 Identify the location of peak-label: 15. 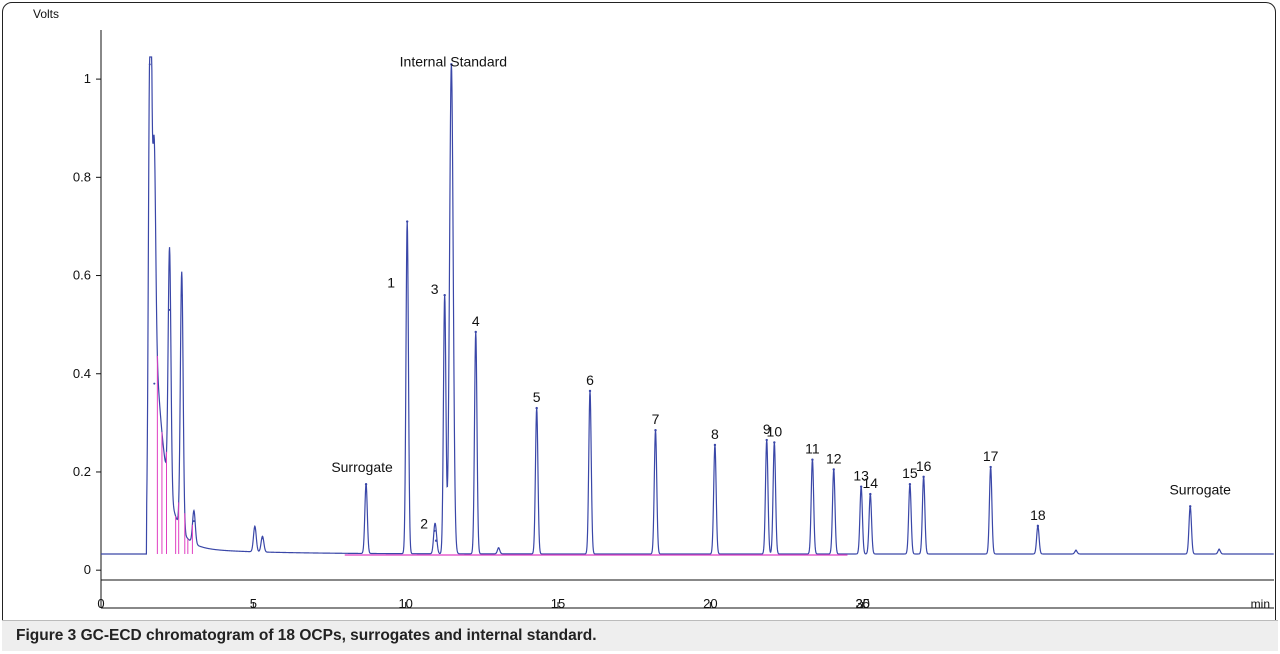
(910, 473).